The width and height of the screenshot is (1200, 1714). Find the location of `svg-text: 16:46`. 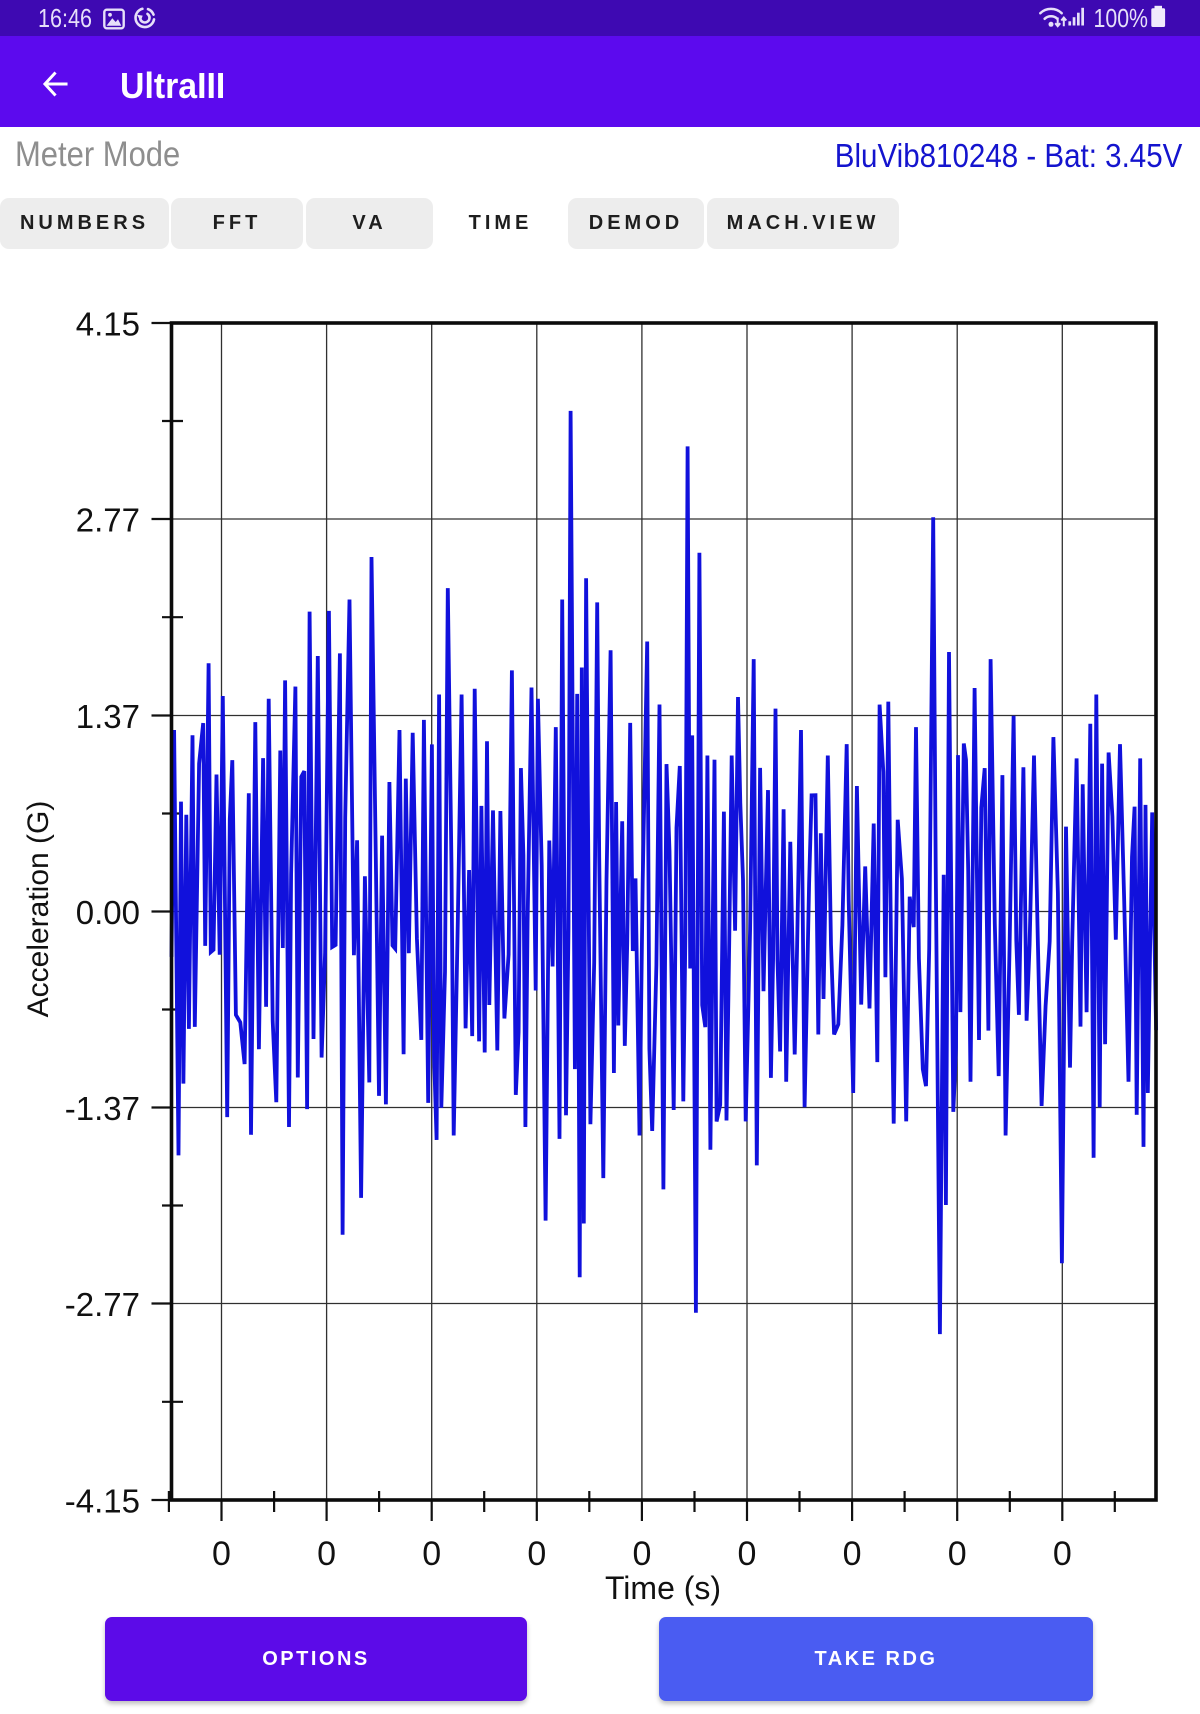

svg-text: 16:46 is located at coordinates (65, 18).